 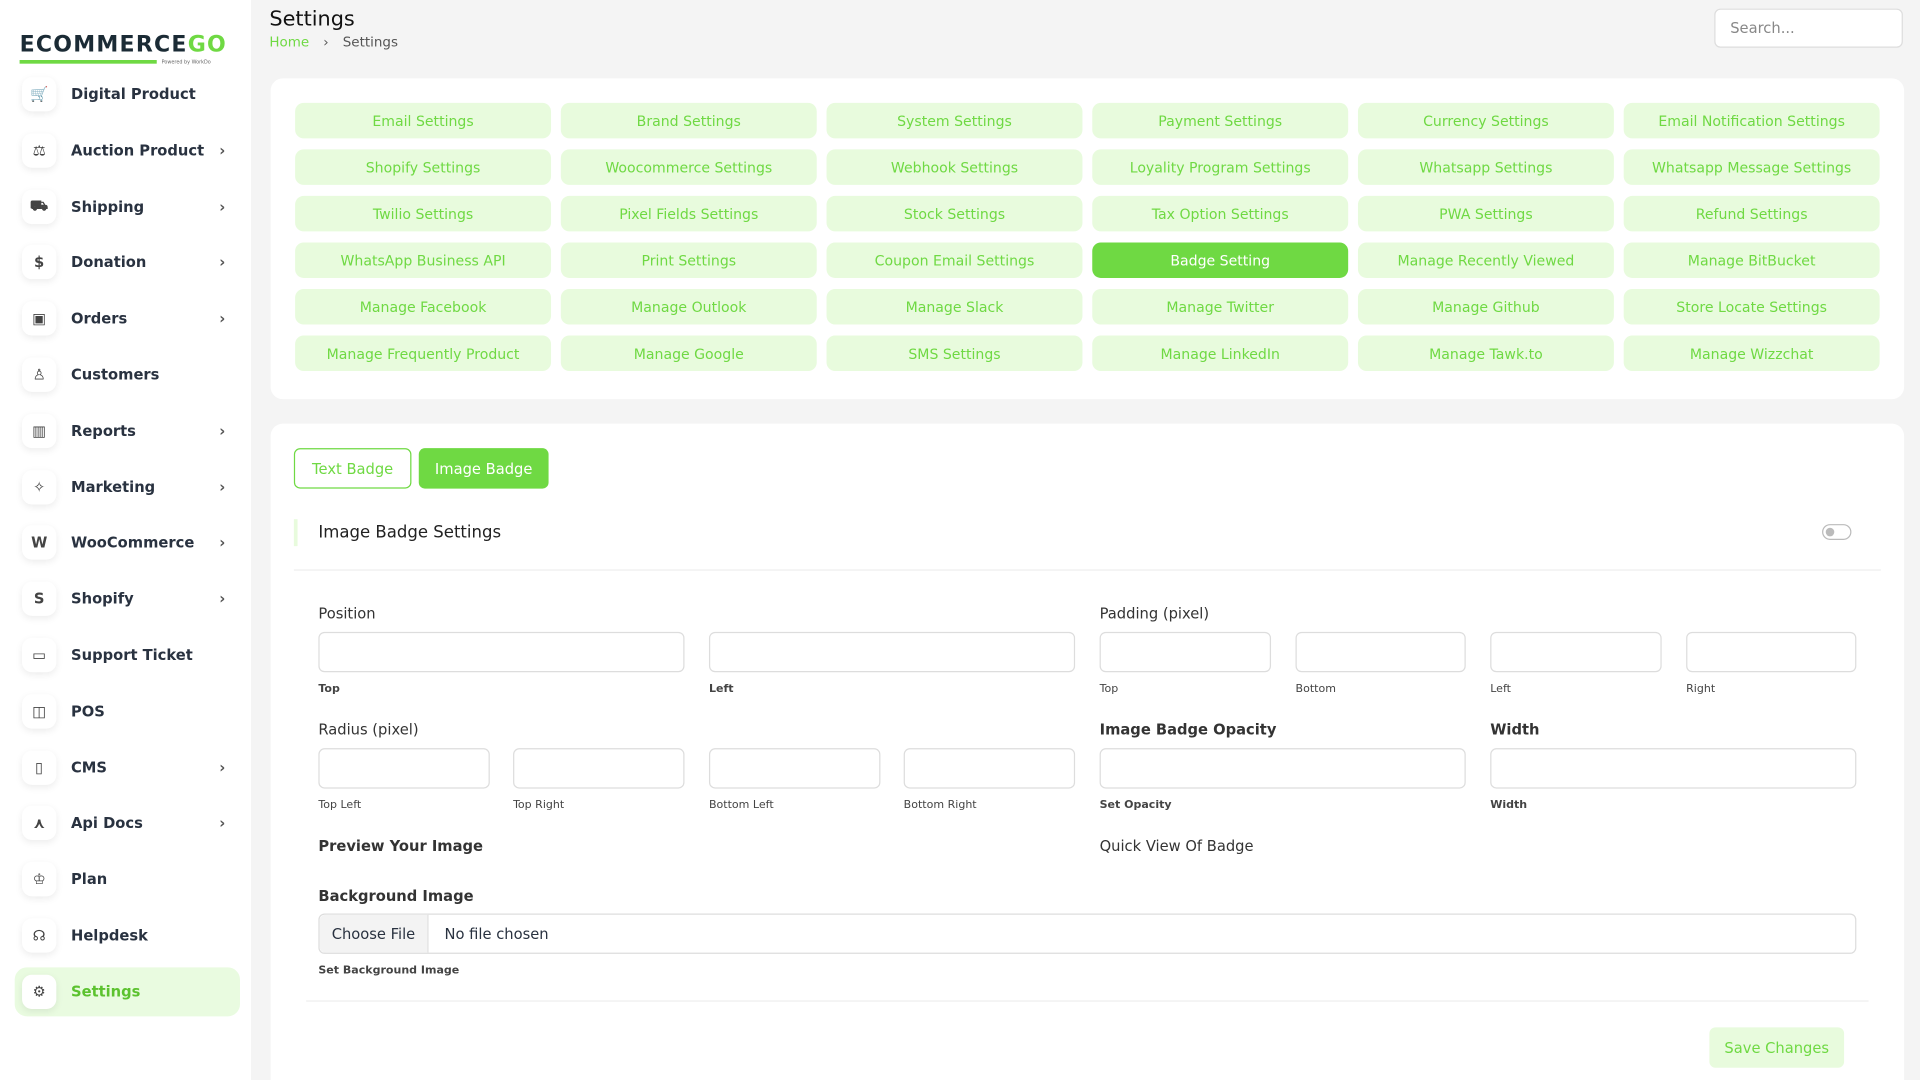 What do you see at coordinates (1220, 306) in the screenshot?
I see `settings-menu-manage-twitter: Manage Twitter` at bounding box center [1220, 306].